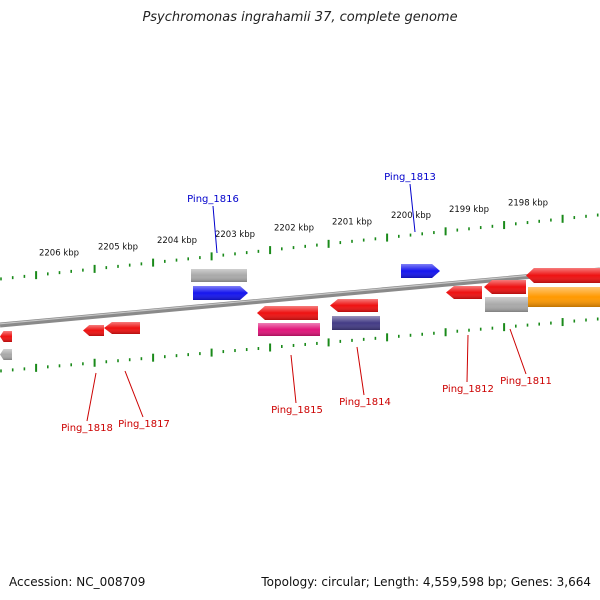 This screenshot has height=600, width=600. I want to click on gene-orange-15-shading, so click(564, 297).